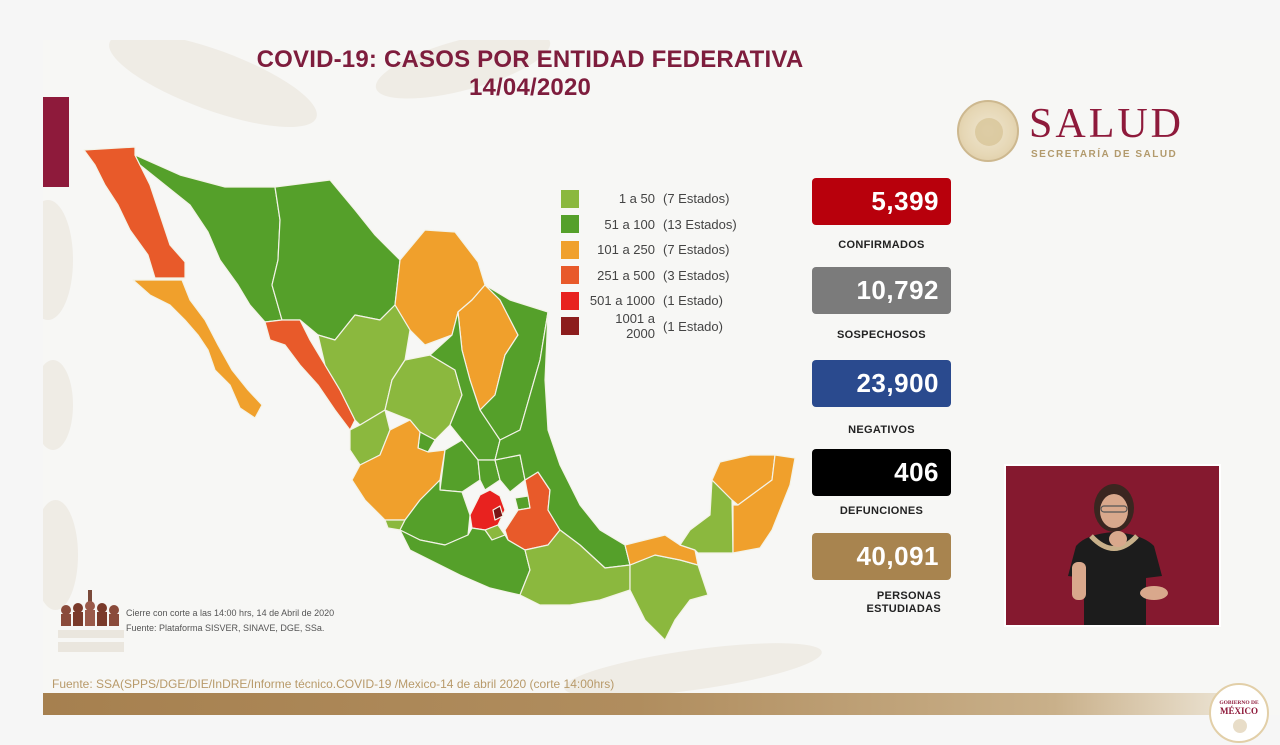 The height and width of the screenshot is (745, 1280). I want to click on legend-item: 1001 a 2000 (1 Estado), so click(649, 326).